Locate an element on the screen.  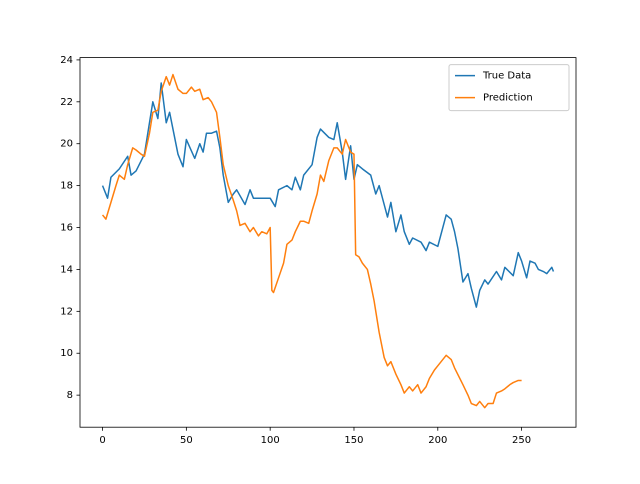
legend-label: Prediction is located at coordinates (508, 98).